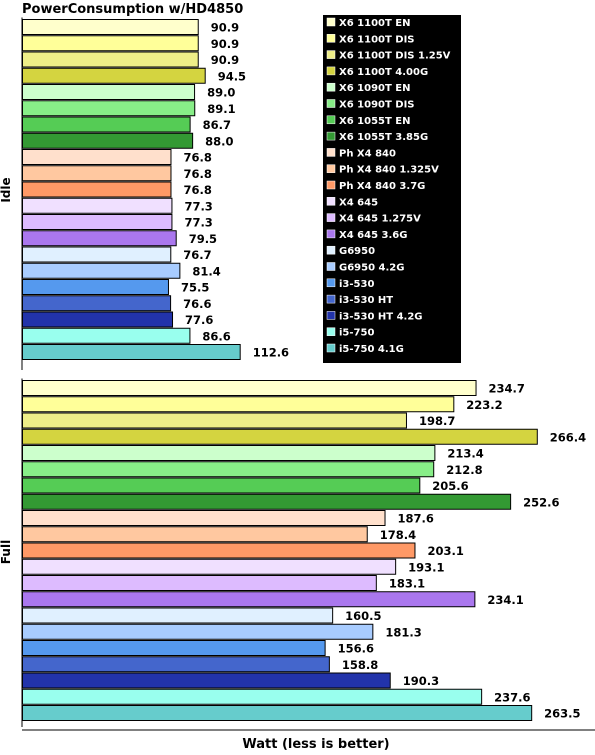 This screenshot has width=595, height=755. I want to click on data-label-full-2: 198.7, so click(437, 421).